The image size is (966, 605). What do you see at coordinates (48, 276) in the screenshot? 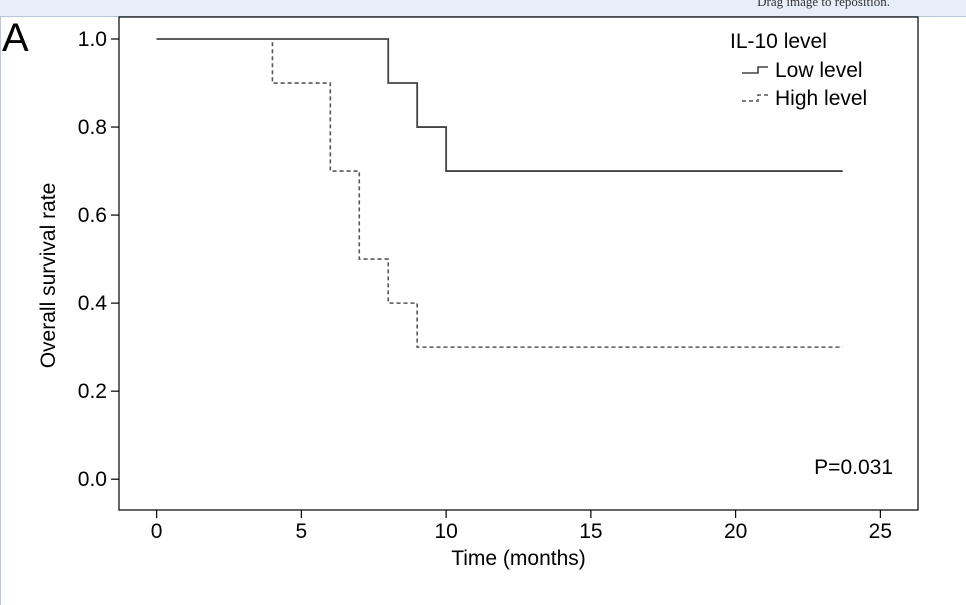
I see `y-axis-label: Overall survival rate` at bounding box center [48, 276].